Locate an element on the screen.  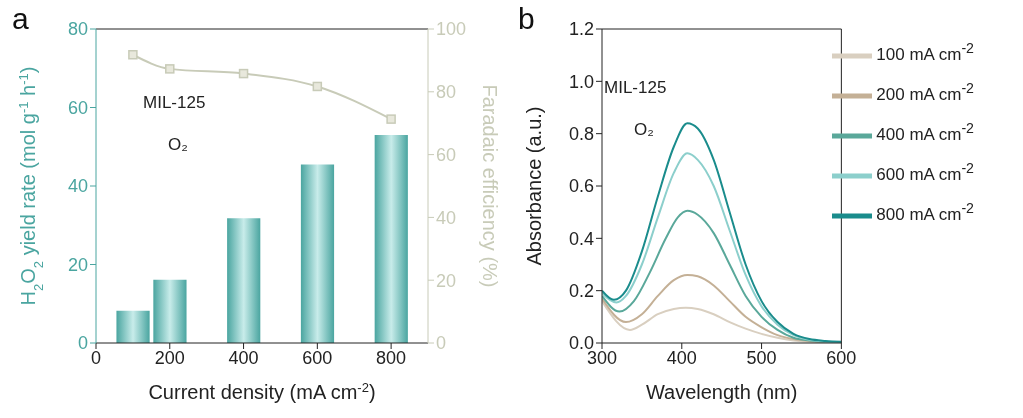
chart-title: a is located at coordinates (20, 19).